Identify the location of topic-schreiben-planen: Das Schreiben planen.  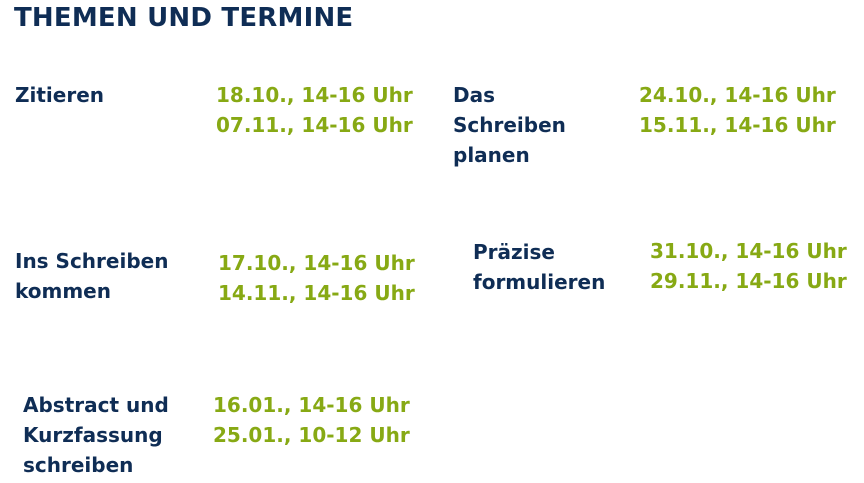
(509, 125).